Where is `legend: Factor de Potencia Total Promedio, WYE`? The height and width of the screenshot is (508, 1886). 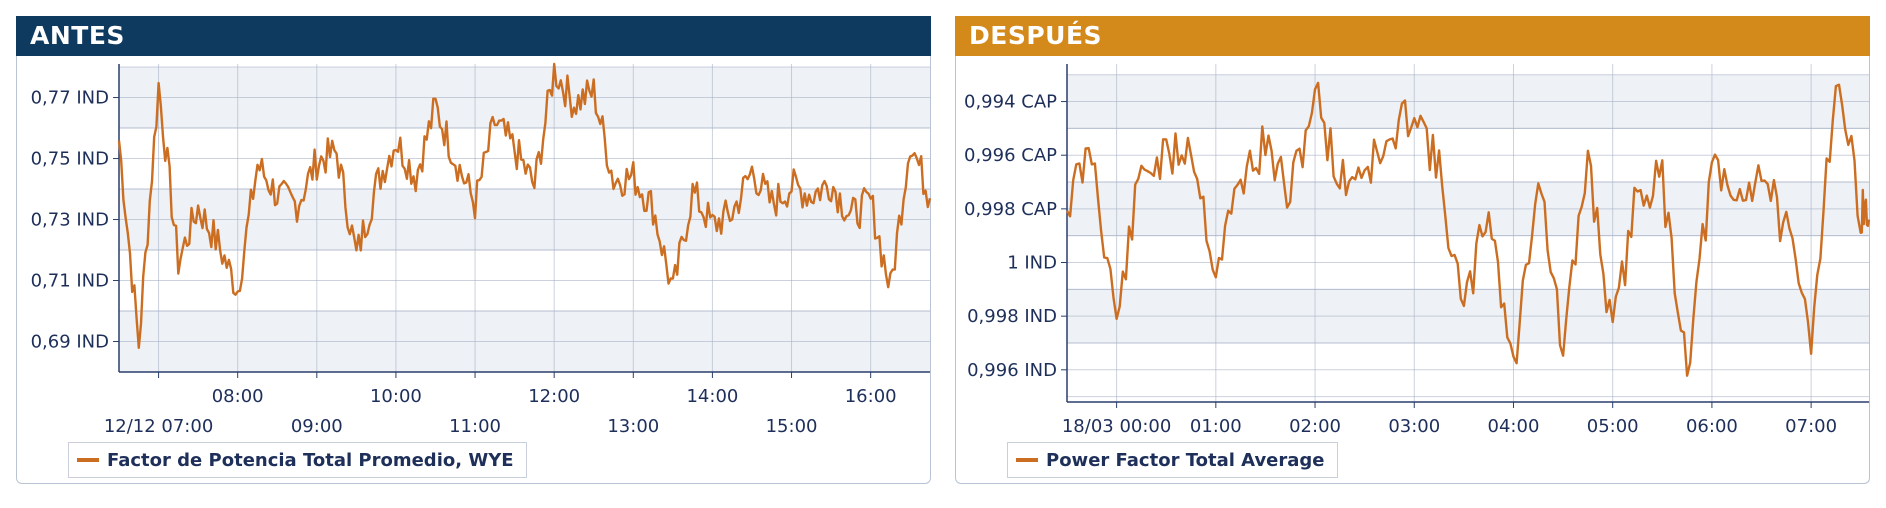
legend: Factor de Potencia Total Promedio, WYE is located at coordinates (297, 460).